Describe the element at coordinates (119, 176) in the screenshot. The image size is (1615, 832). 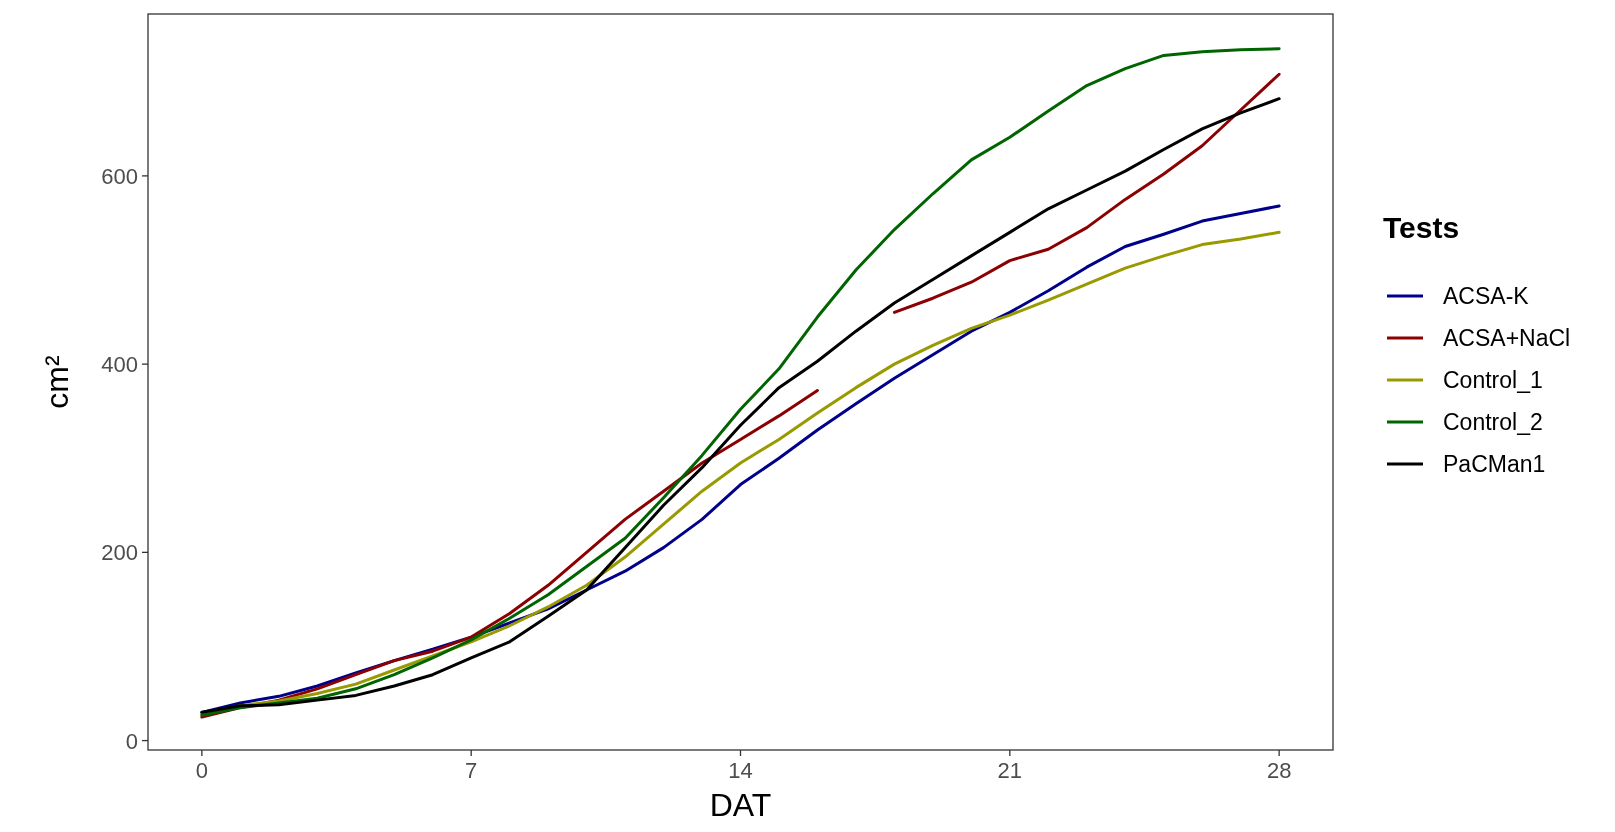
I see `y-tick-label: 600` at that location.